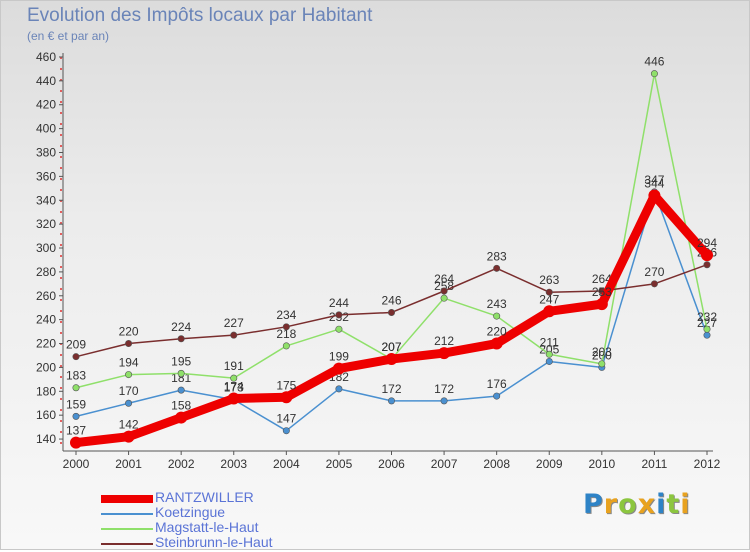  Describe the element at coordinates (611, 504) in the screenshot. I see `logo-letter: r` at that location.